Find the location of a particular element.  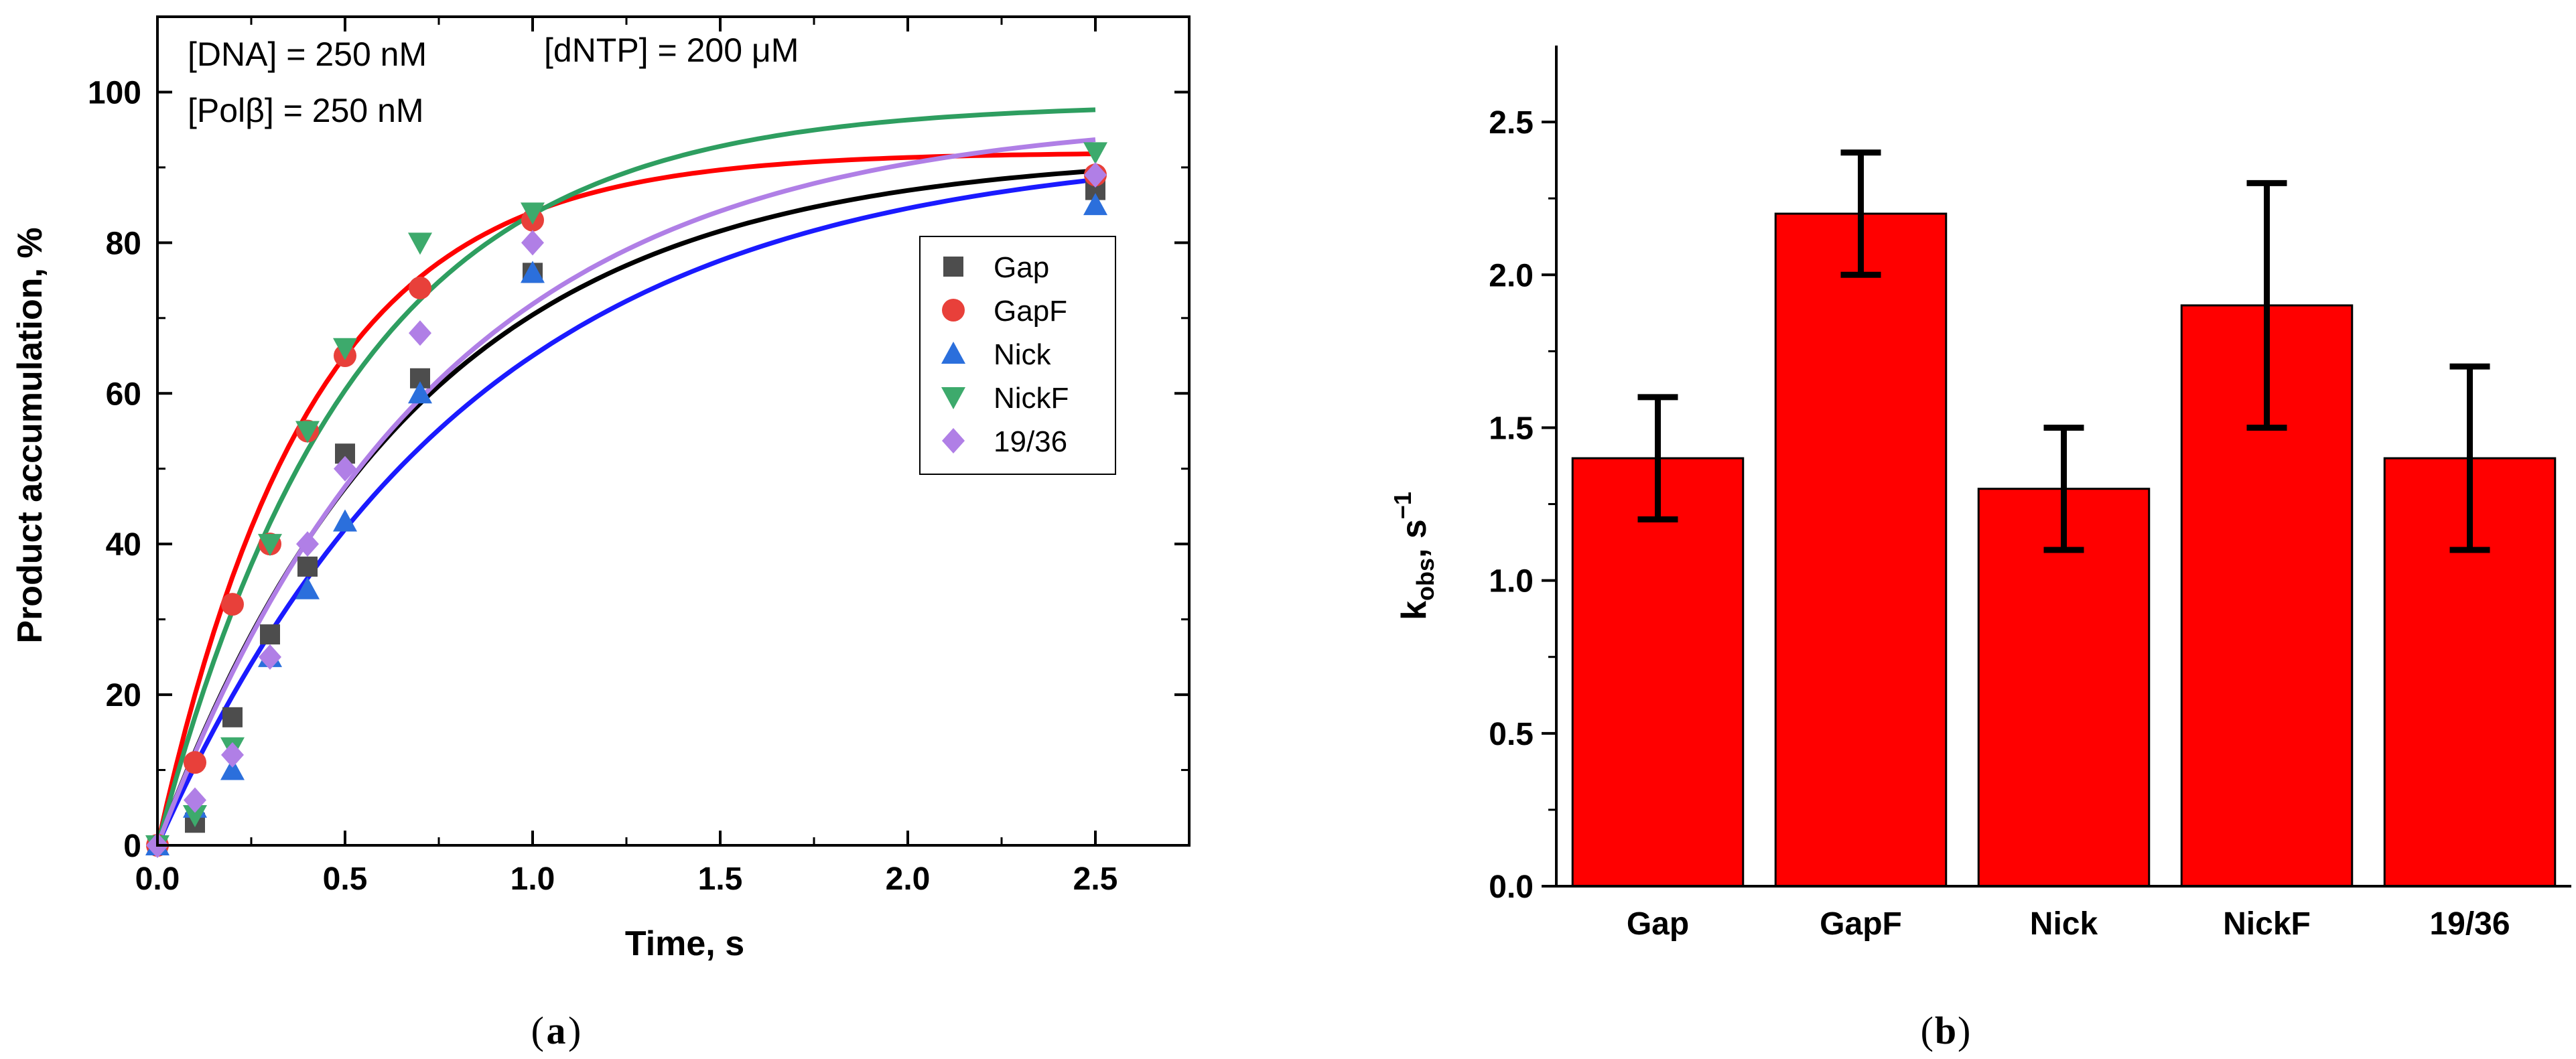

x-tick-label: 1.5 is located at coordinates (720, 879).